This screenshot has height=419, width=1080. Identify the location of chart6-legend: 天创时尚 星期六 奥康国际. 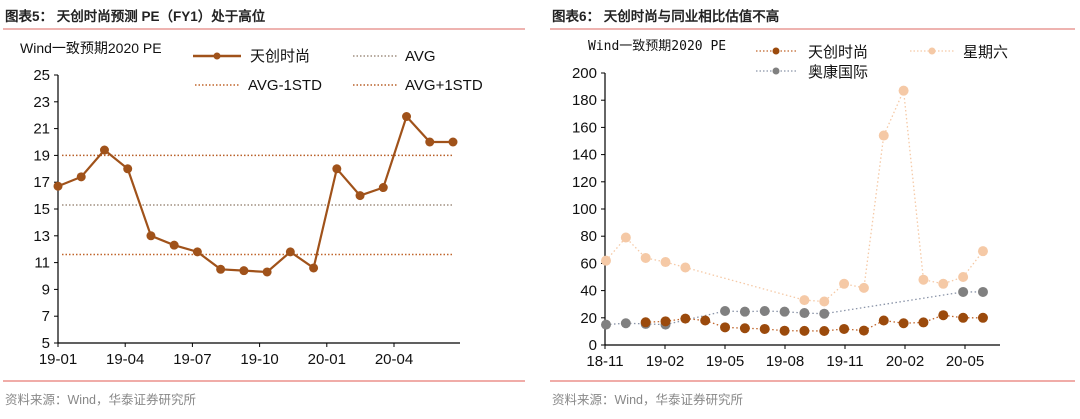
(882, 62).